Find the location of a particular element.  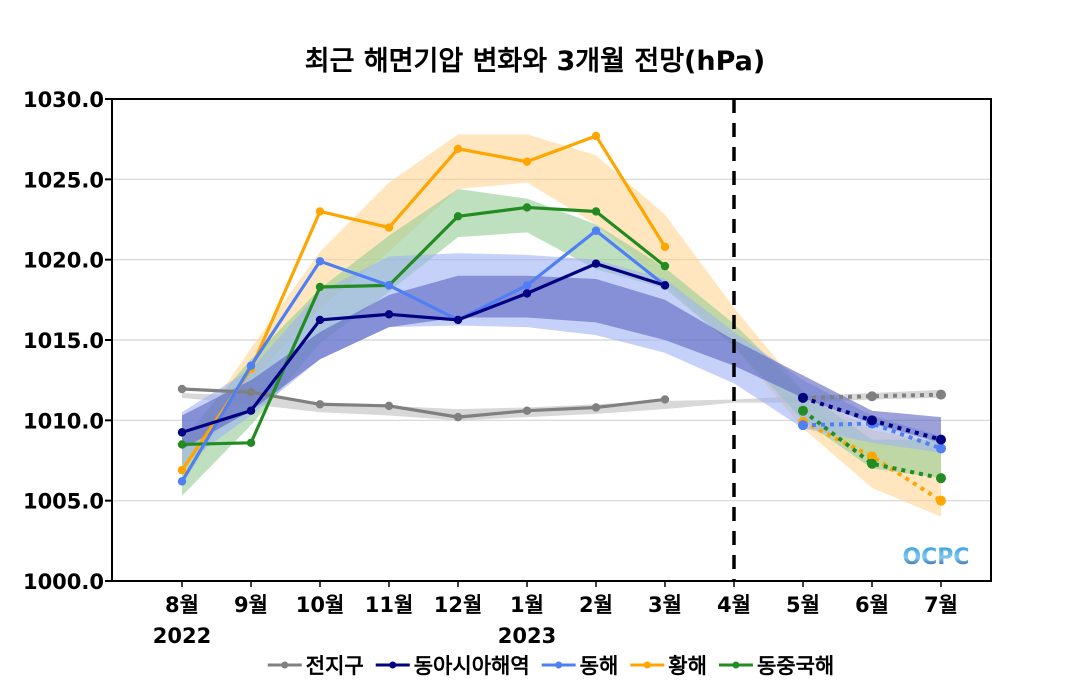

y-tick-label: 1010.0 is located at coordinates (63, 421).